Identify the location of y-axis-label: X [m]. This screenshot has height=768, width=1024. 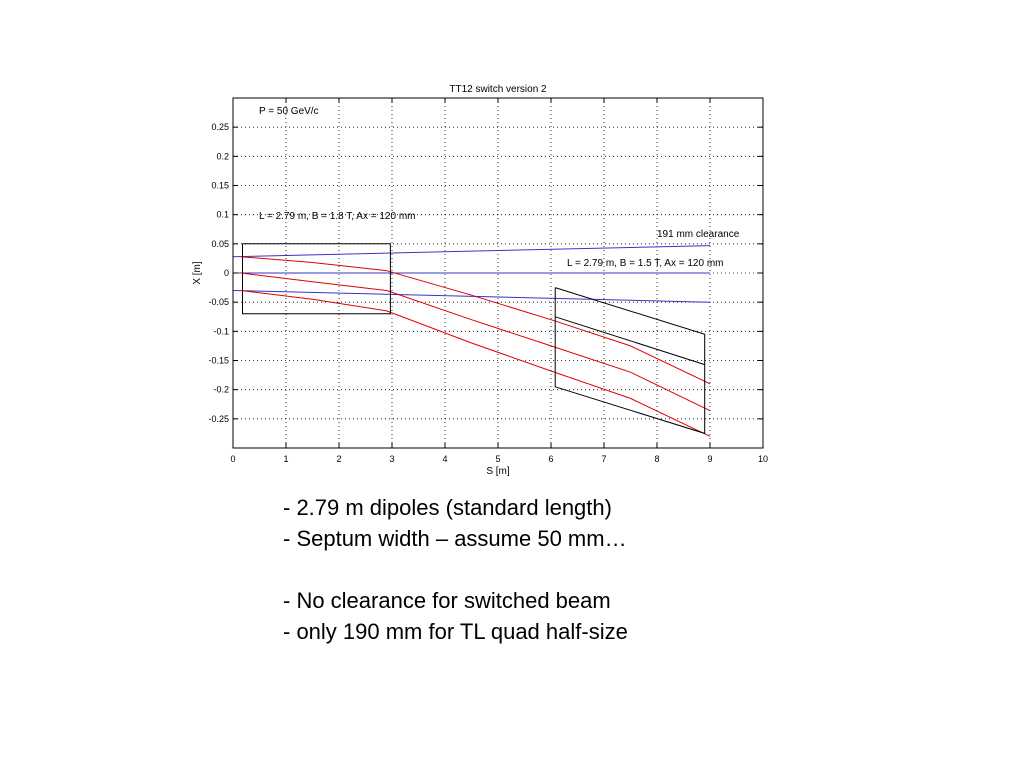
(197, 273).